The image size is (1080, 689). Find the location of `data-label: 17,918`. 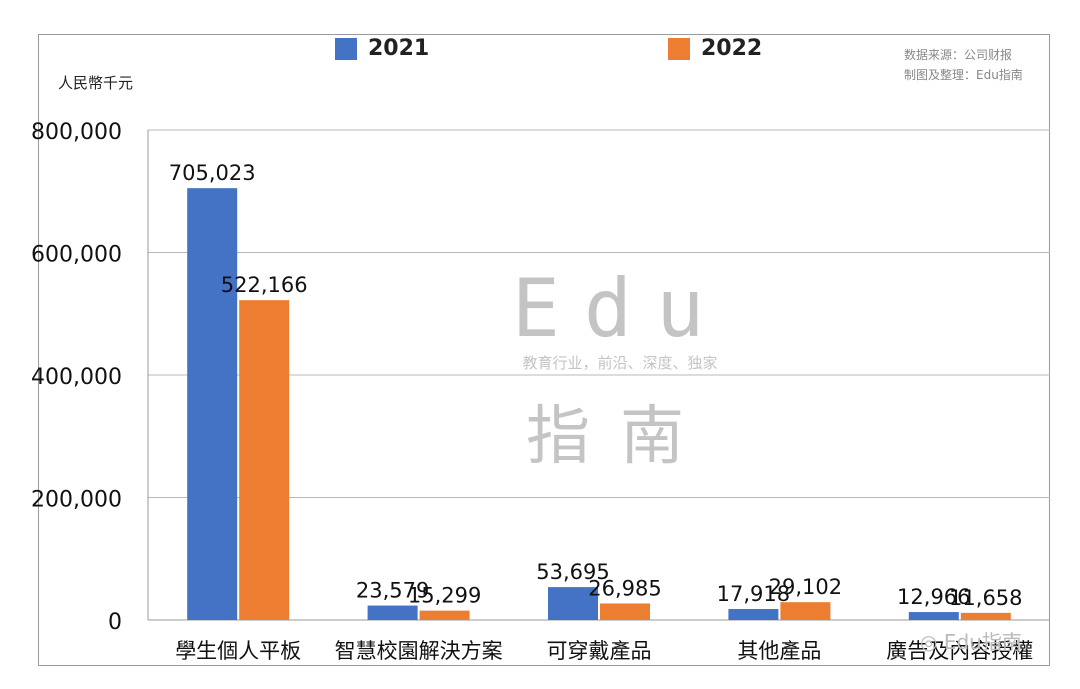

data-label: 17,918 is located at coordinates (753, 594).